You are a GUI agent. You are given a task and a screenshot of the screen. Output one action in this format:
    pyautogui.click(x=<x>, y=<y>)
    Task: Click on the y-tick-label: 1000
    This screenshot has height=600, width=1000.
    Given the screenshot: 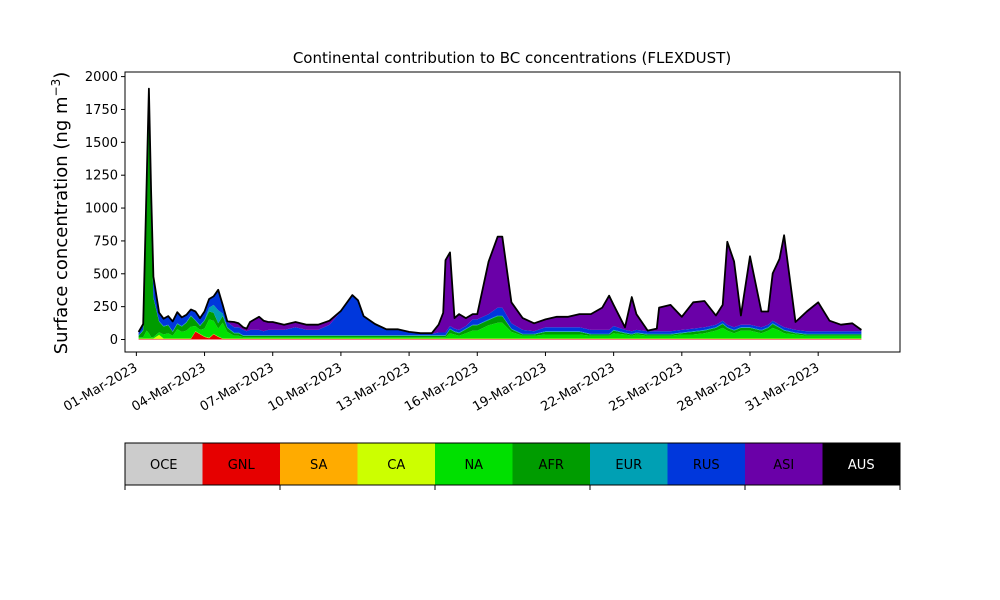 What is the action you would take?
    pyautogui.click(x=101, y=209)
    